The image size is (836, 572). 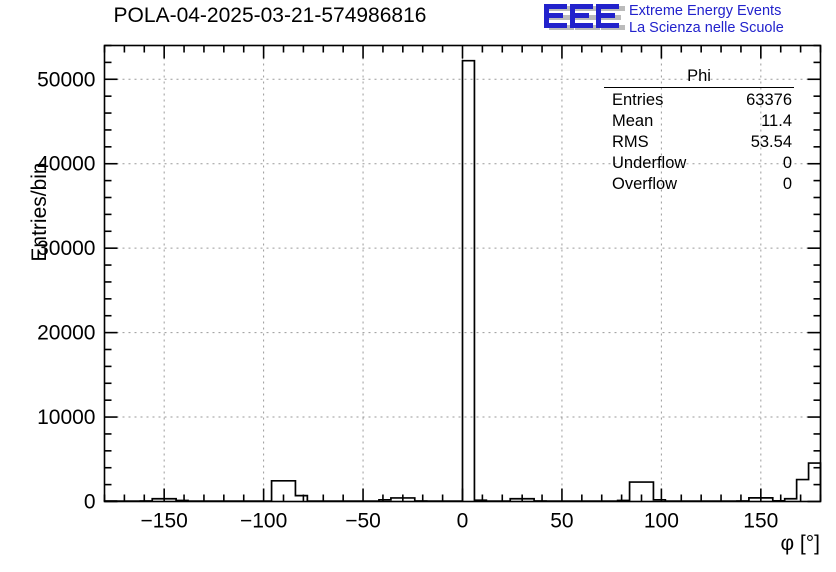 I want to click on svg-text: 10000, so click(x=66, y=417).